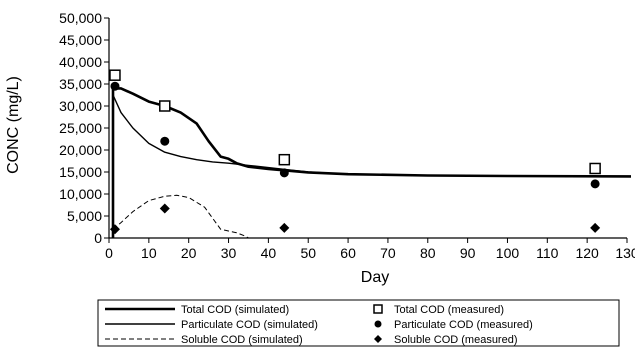  Describe the element at coordinates (80, 194) in the screenshot. I see `y-tick-label: 10,000` at that location.